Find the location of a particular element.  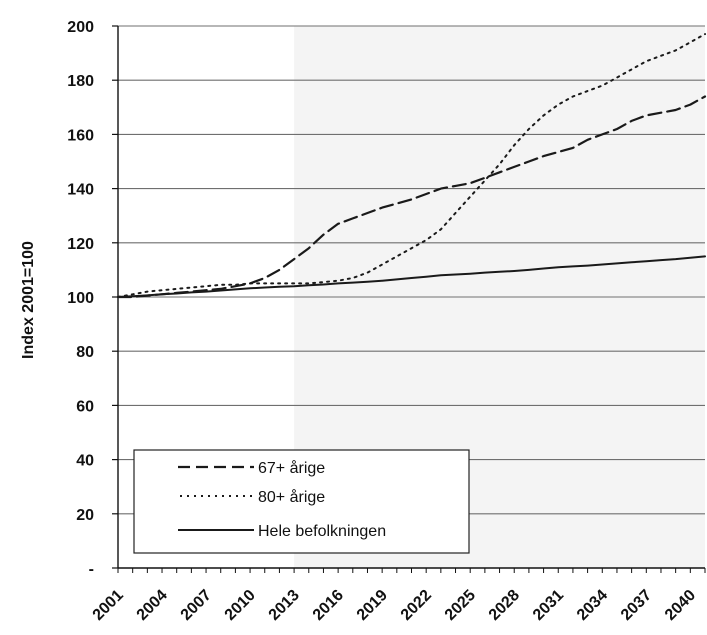

y-tick-label: 60 is located at coordinates (85, 406).